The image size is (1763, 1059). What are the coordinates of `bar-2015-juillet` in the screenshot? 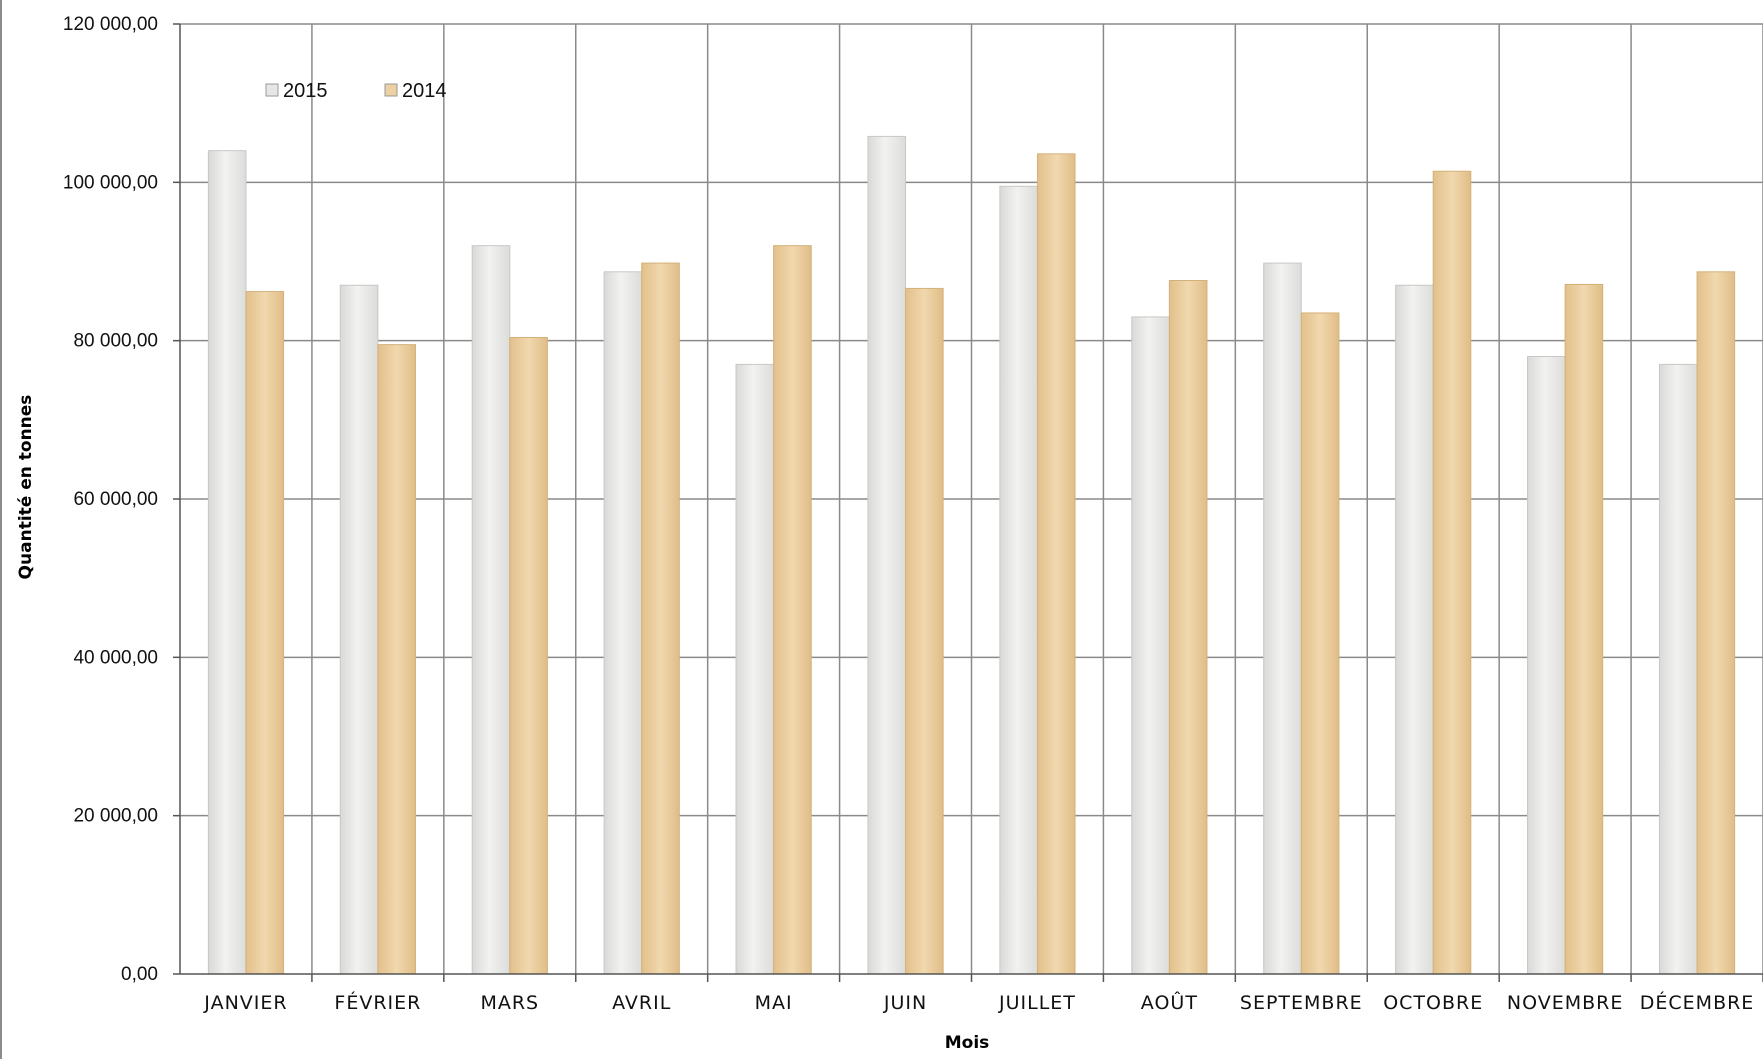 It's located at (1018, 580).